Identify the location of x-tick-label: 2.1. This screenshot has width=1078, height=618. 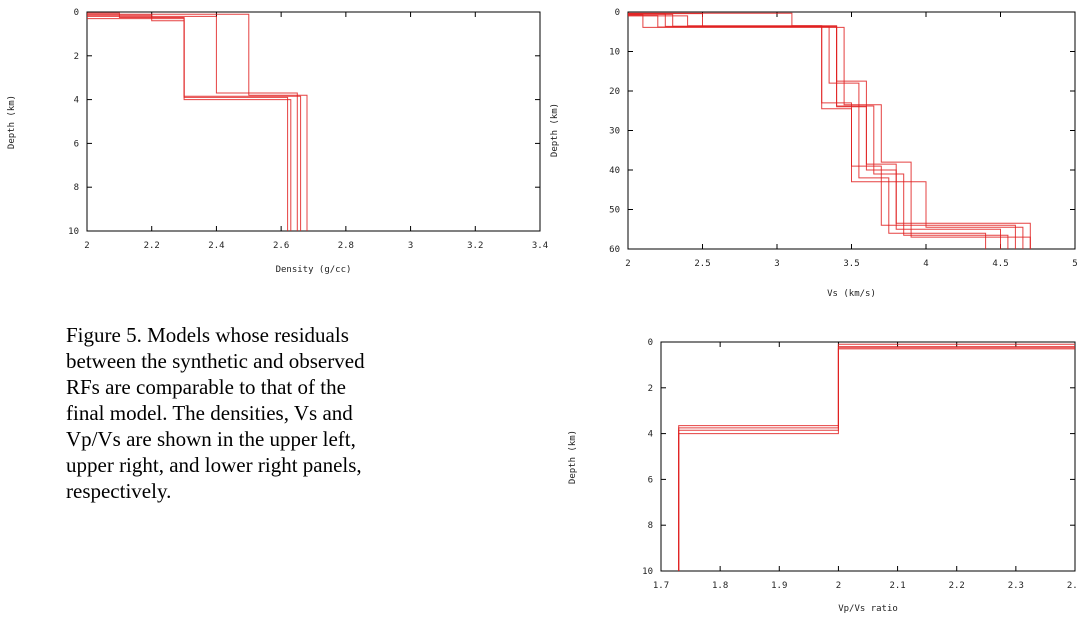
(897, 586).